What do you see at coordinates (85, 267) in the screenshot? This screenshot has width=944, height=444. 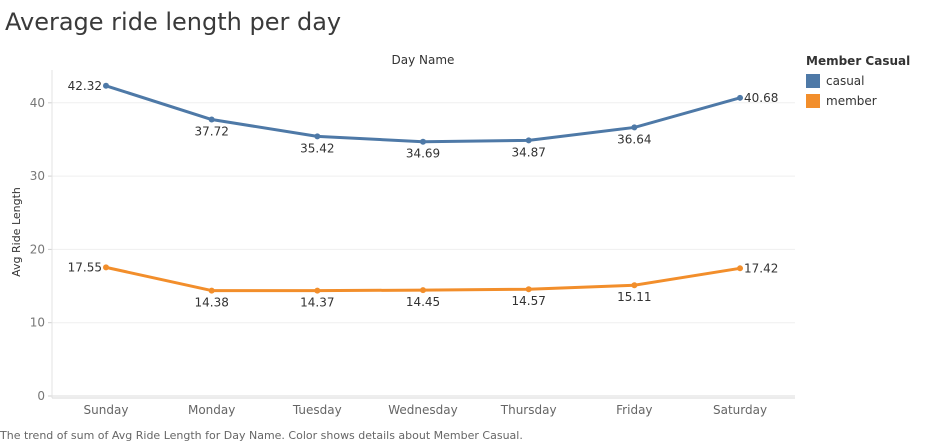 I see `data-label-member: 17.55` at bounding box center [85, 267].